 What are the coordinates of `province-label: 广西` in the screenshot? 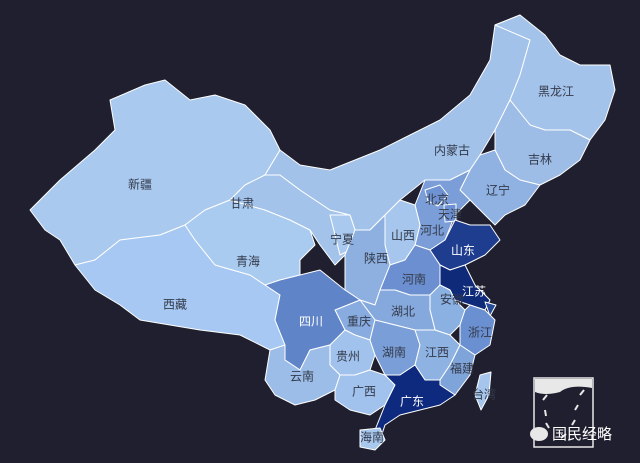 It's located at (364, 392).